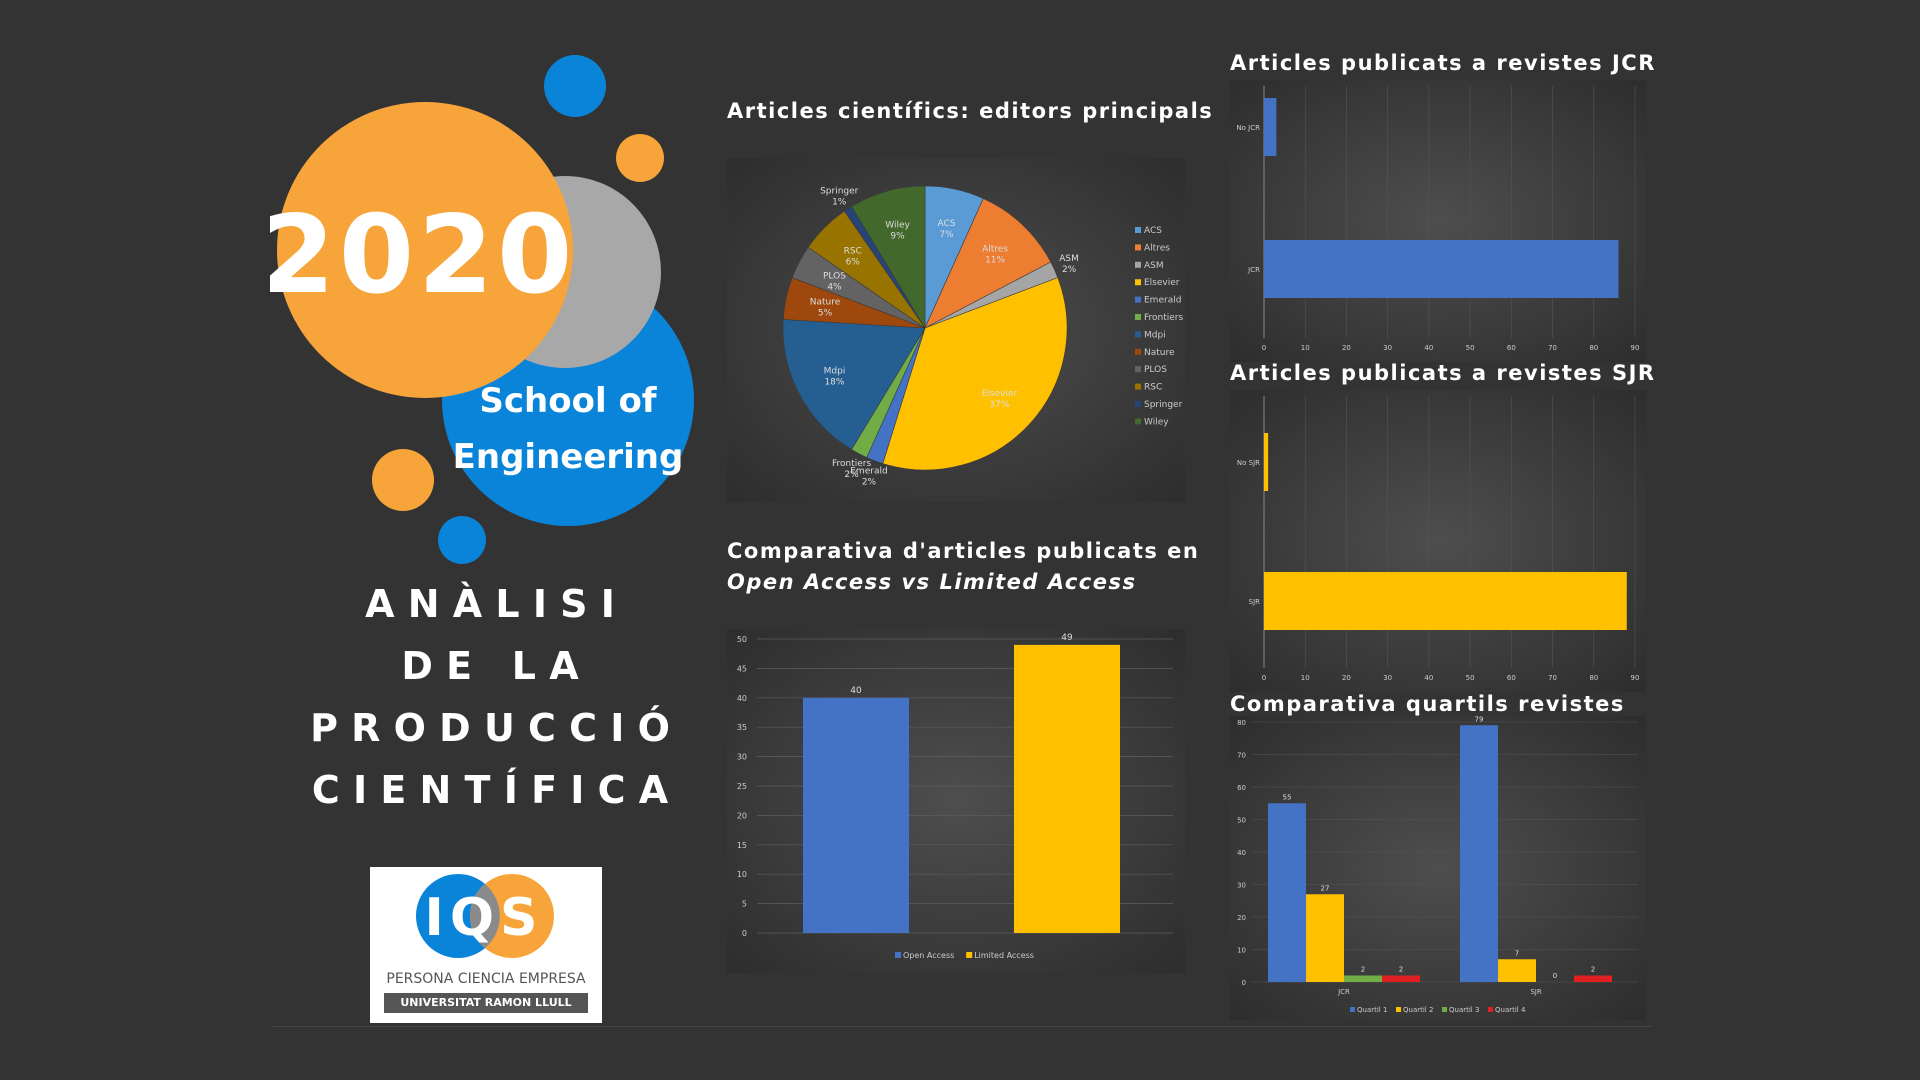 Image resolution: width=1920 pixels, height=1080 pixels. I want to click on y-tick-label: 60, so click(1241, 788).